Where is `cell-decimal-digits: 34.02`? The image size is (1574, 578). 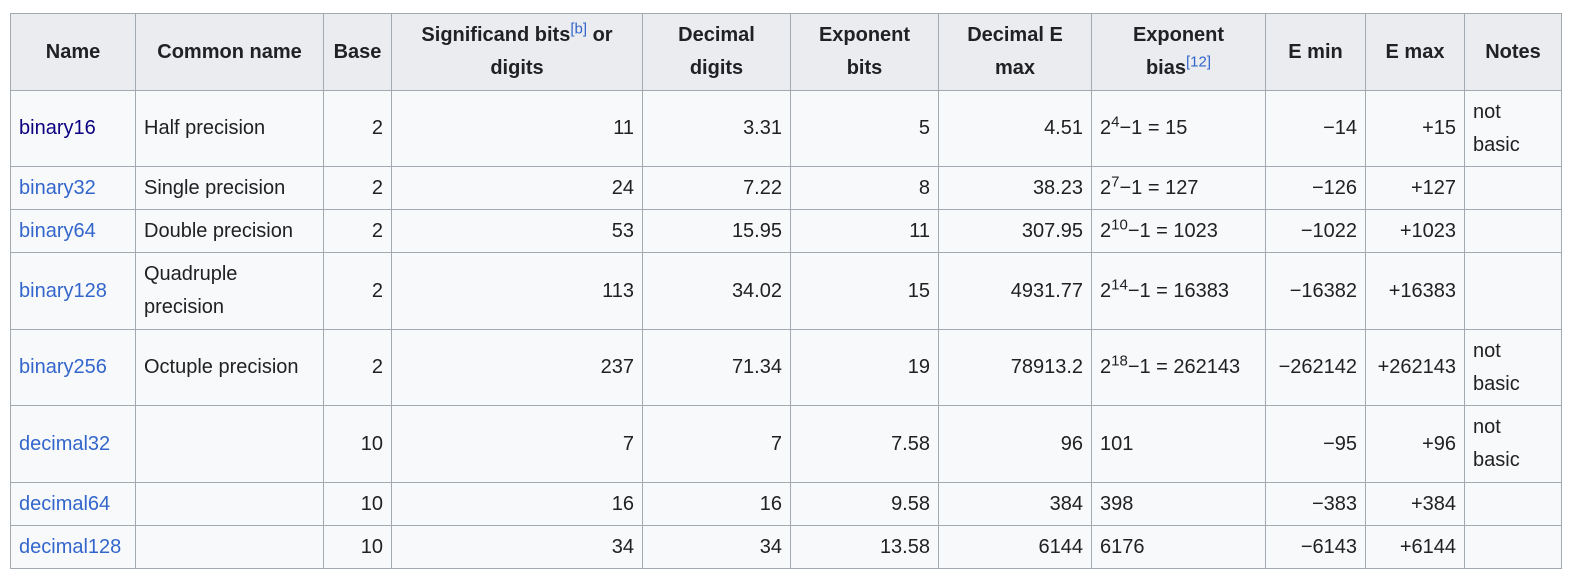 cell-decimal-digits: 34.02 is located at coordinates (716, 291).